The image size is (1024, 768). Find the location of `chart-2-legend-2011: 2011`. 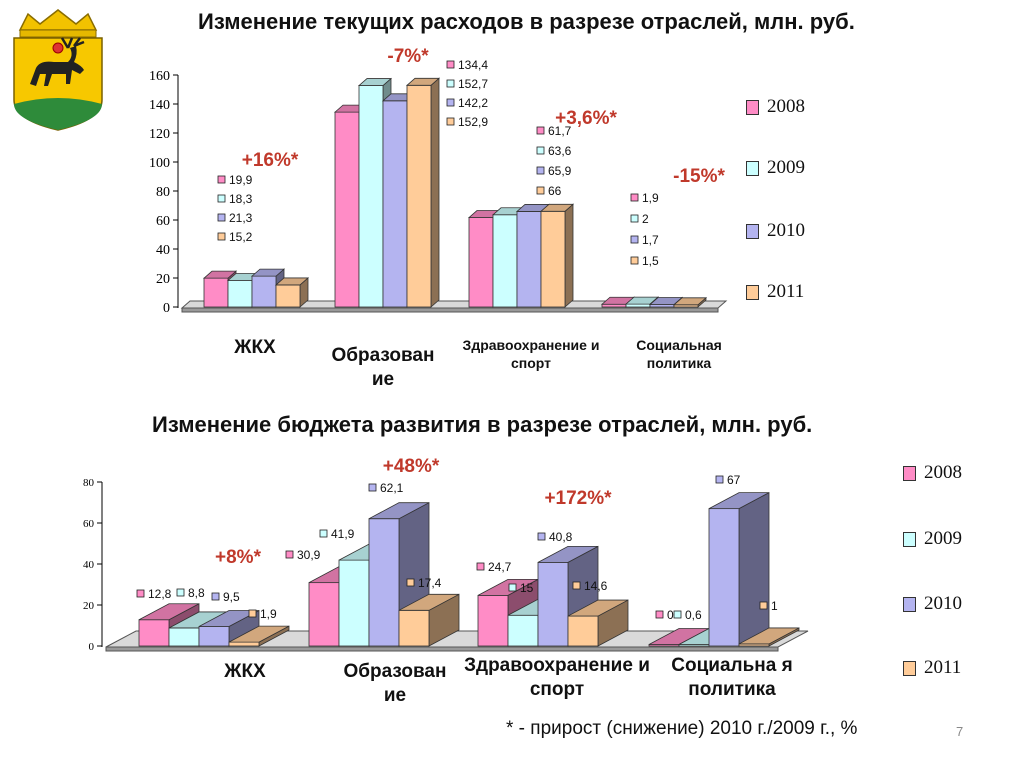

chart-2-legend-2011: 2011 is located at coordinates (932, 668).